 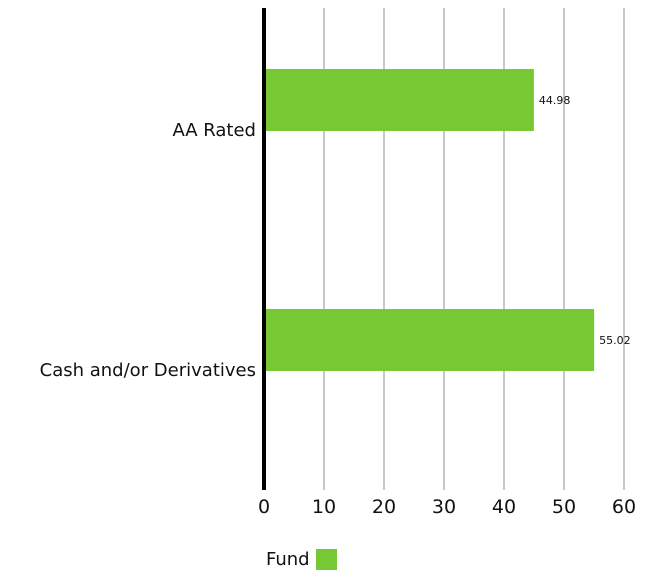 What do you see at coordinates (326, 559) in the screenshot?
I see `legend-swatch` at bounding box center [326, 559].